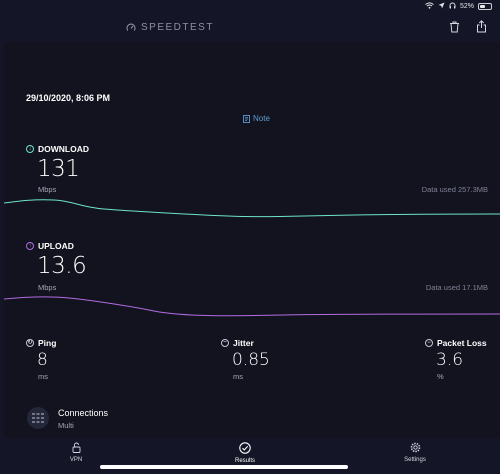 The width and height of the screenshot is (500, 474). What do you see at coordinates (415, 447) in the screenshot?
I see `gear-icon` at bounding box center [415, 447].